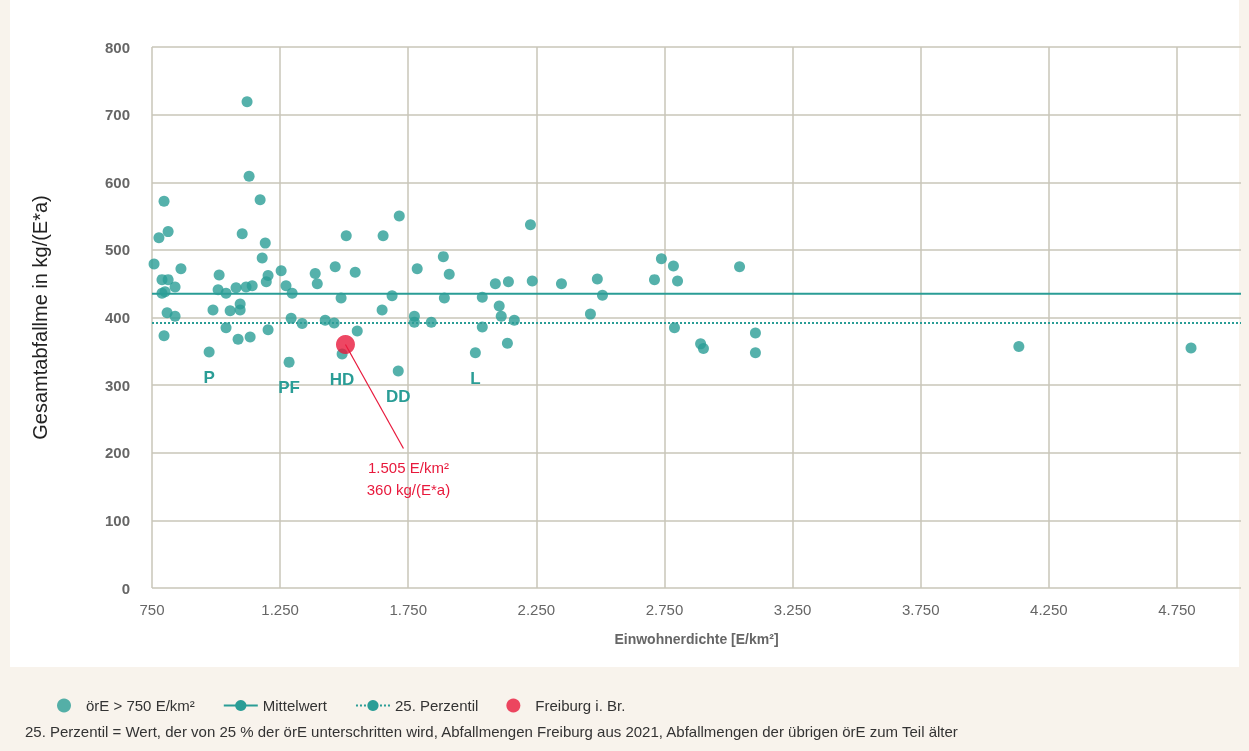  Describe the element at coordinates (696, 639) in the screenshot. I see `x-axis-title: Einwohnerdichte [E/km²]` at that location.